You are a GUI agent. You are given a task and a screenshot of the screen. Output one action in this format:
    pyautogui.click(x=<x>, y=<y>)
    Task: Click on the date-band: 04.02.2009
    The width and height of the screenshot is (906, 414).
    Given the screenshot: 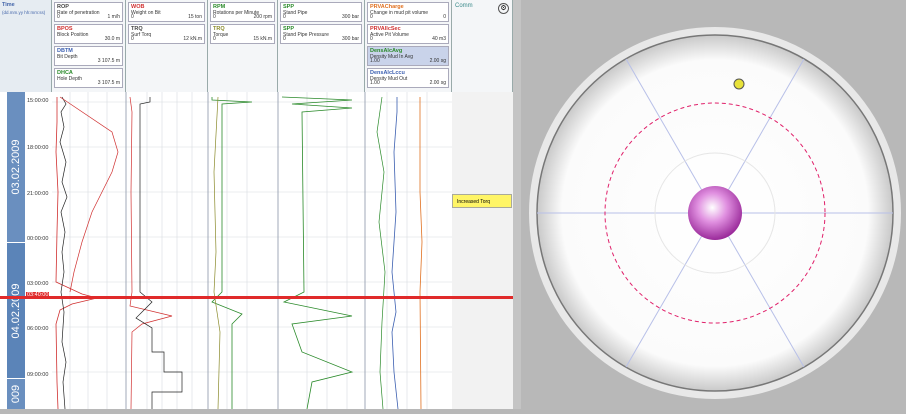 What is the action you would take?
    pyautogui.click(x=16, y=310)
    